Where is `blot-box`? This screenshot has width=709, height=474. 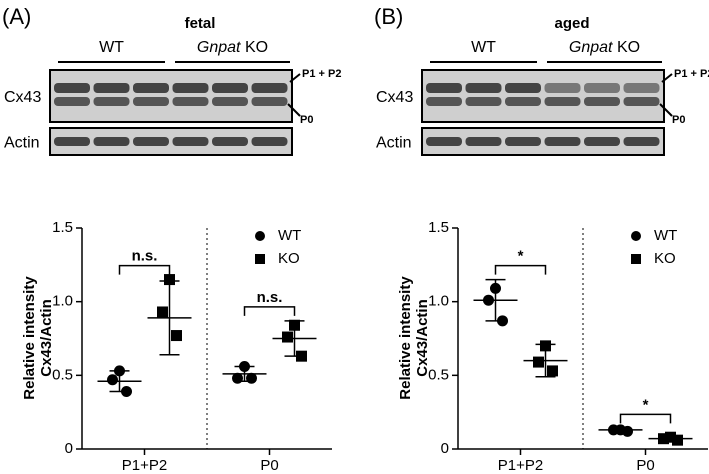
blot-box is located at coordinates (543, 96).